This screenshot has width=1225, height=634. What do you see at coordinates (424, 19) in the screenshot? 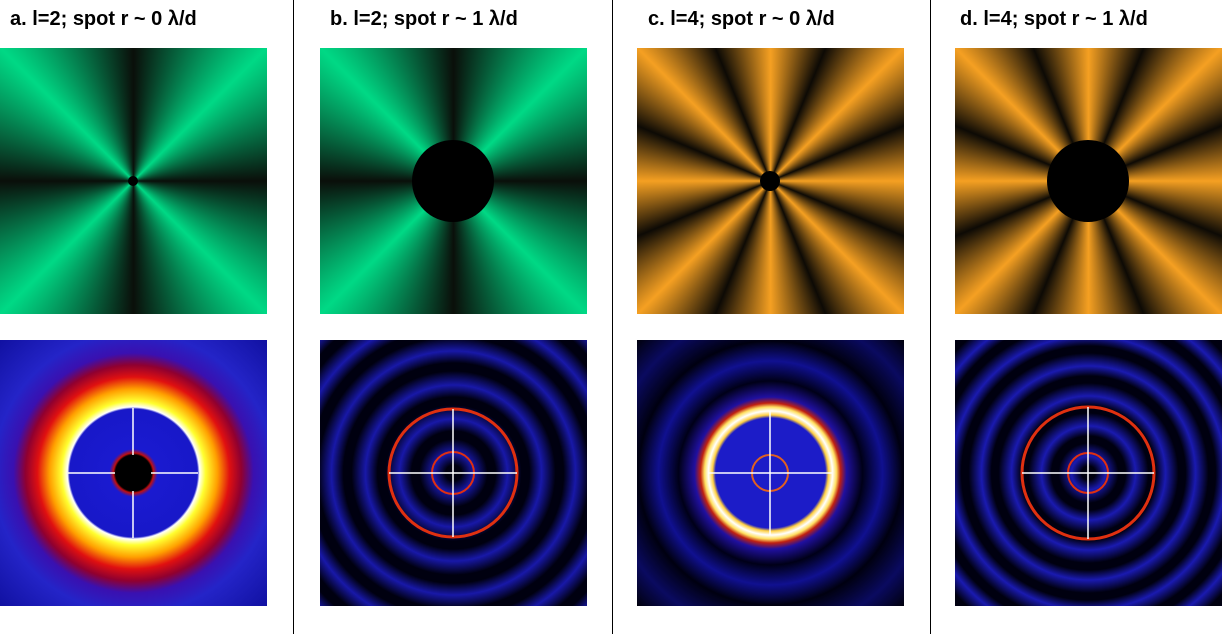
I see `panel-title: b. l=2; spot r ~ 1 λ/d` at bounding box center [424, 19].